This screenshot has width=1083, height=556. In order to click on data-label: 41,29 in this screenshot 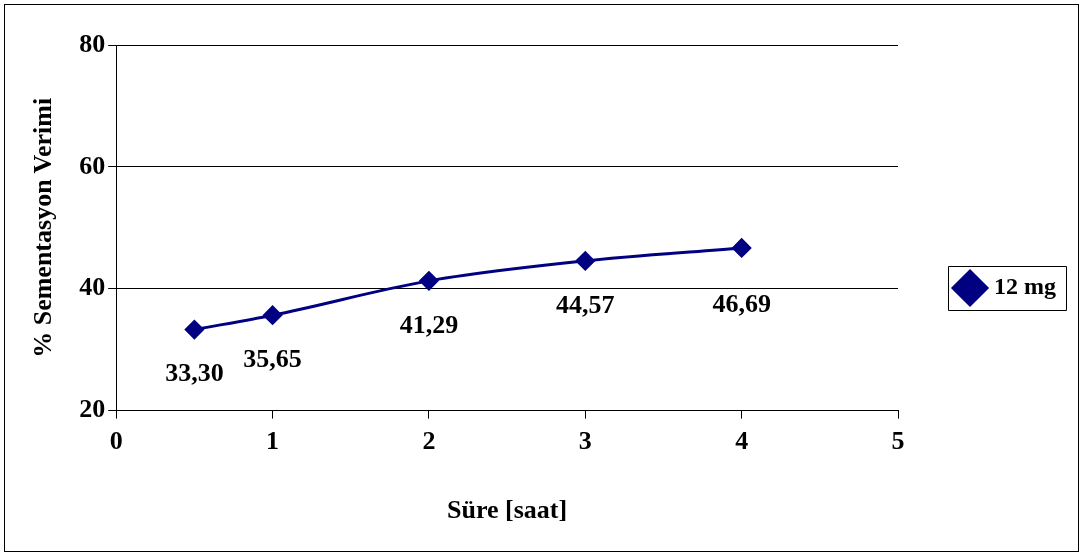, I will do `click(429, 324)`.